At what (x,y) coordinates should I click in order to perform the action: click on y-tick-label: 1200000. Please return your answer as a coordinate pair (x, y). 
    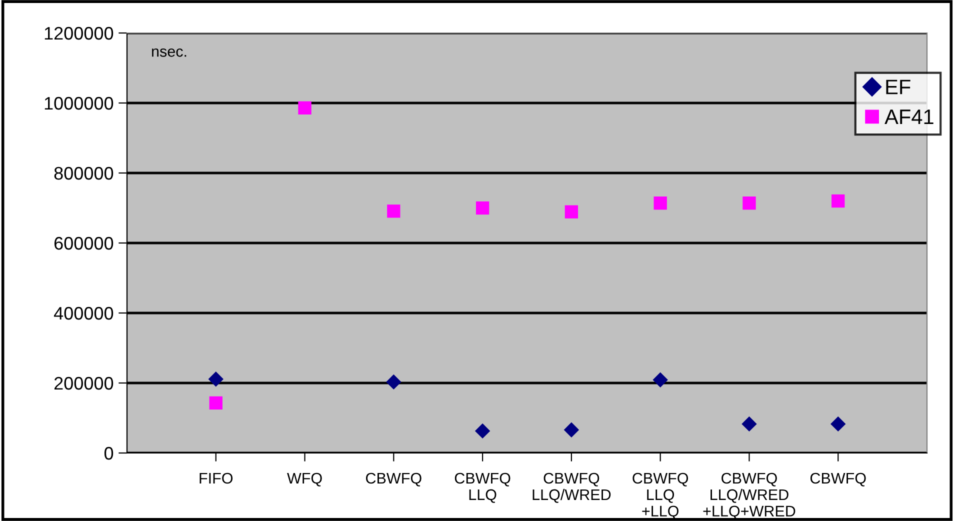
    Looking at the image, I should click on (79, 33).